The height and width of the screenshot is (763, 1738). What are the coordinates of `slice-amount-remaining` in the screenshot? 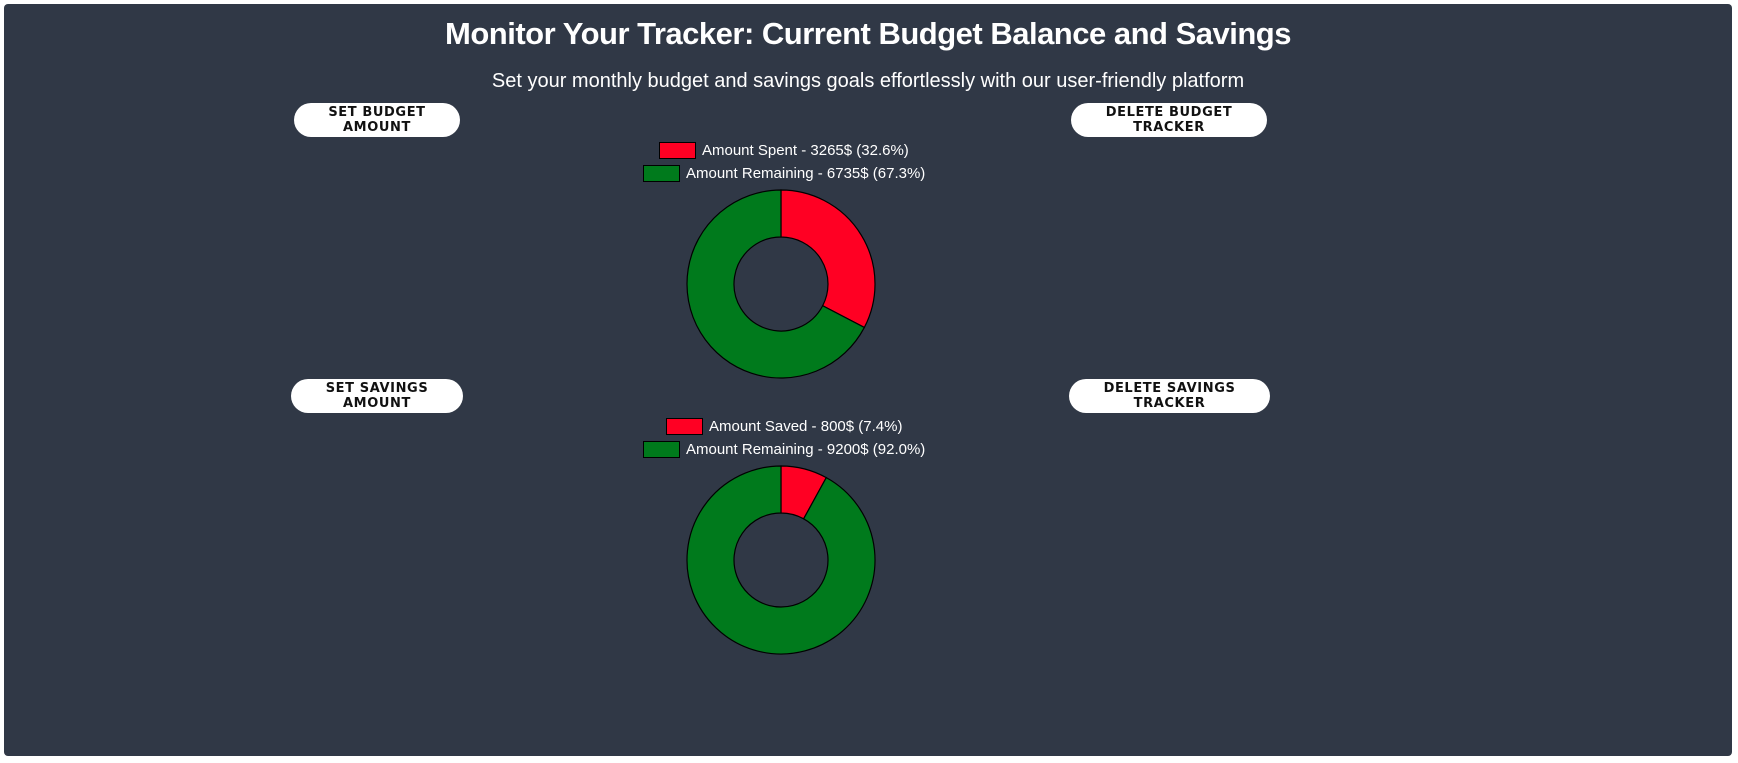 It's located at (776, 284).